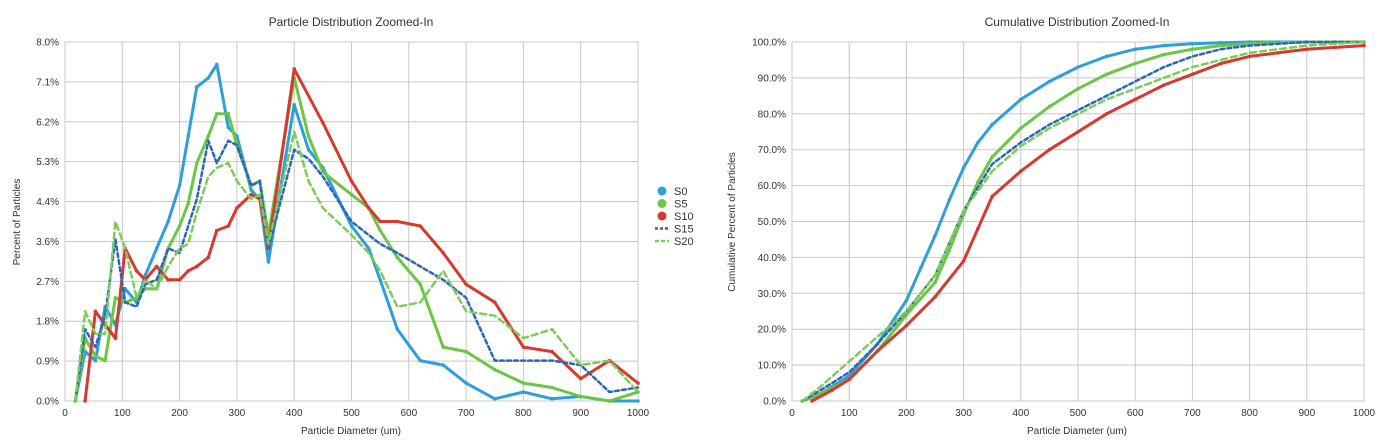 This screenshot has height=448, width=1400. Describe the element at coordinates (237, 413) in the screenshot. I see `x-tick-label: 300` at that location.